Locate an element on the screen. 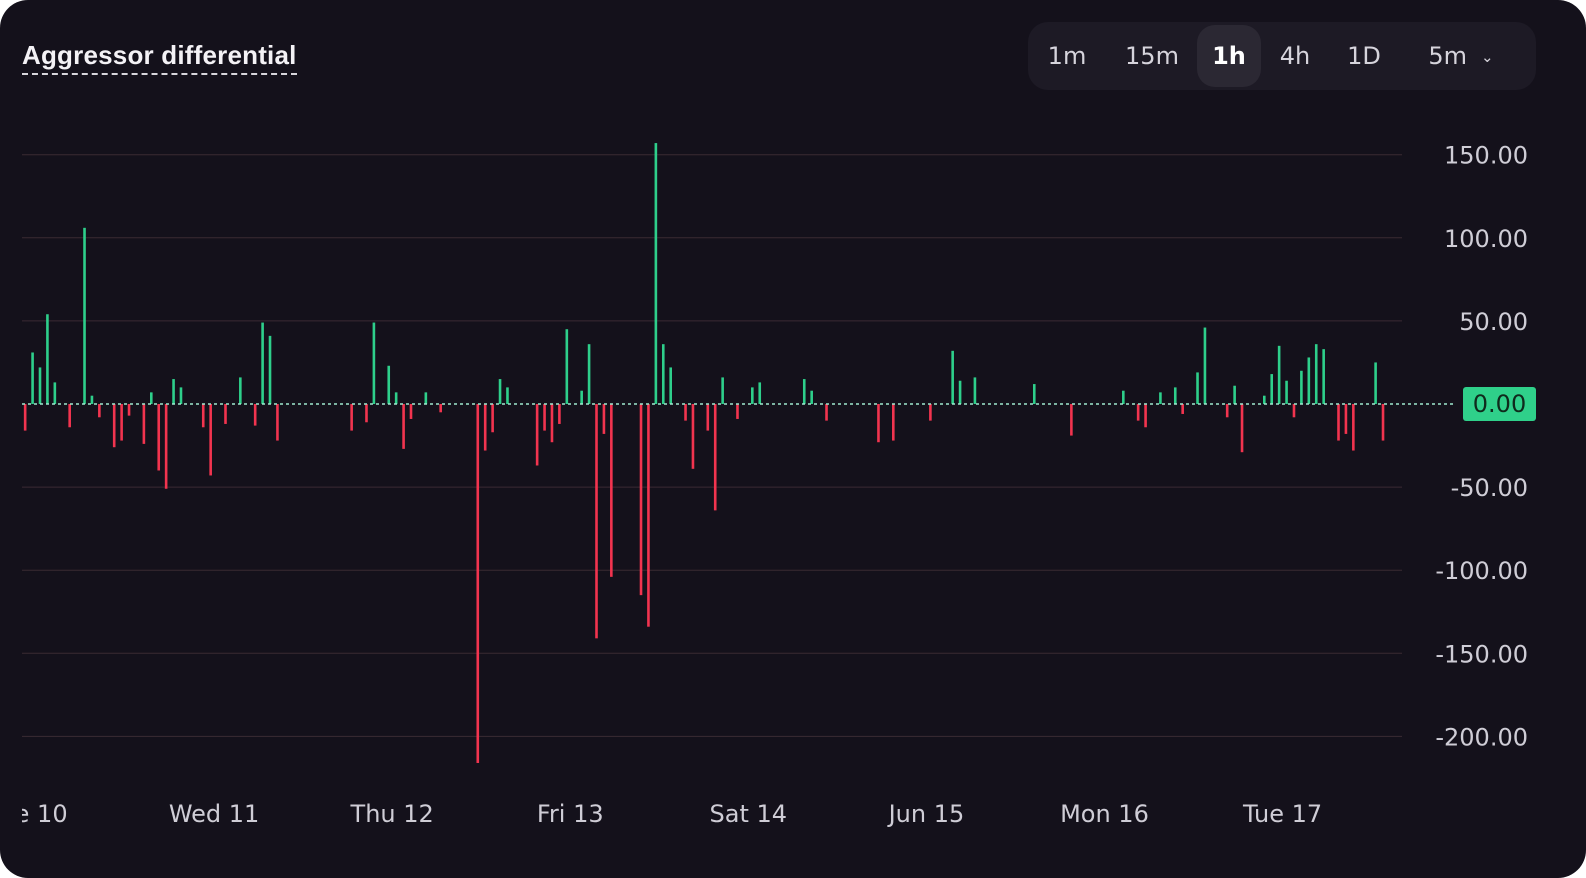 The width and height of the screenshot is (1586, 878). x-tick-label: Wed 11 is located at coordinates (214, 814).